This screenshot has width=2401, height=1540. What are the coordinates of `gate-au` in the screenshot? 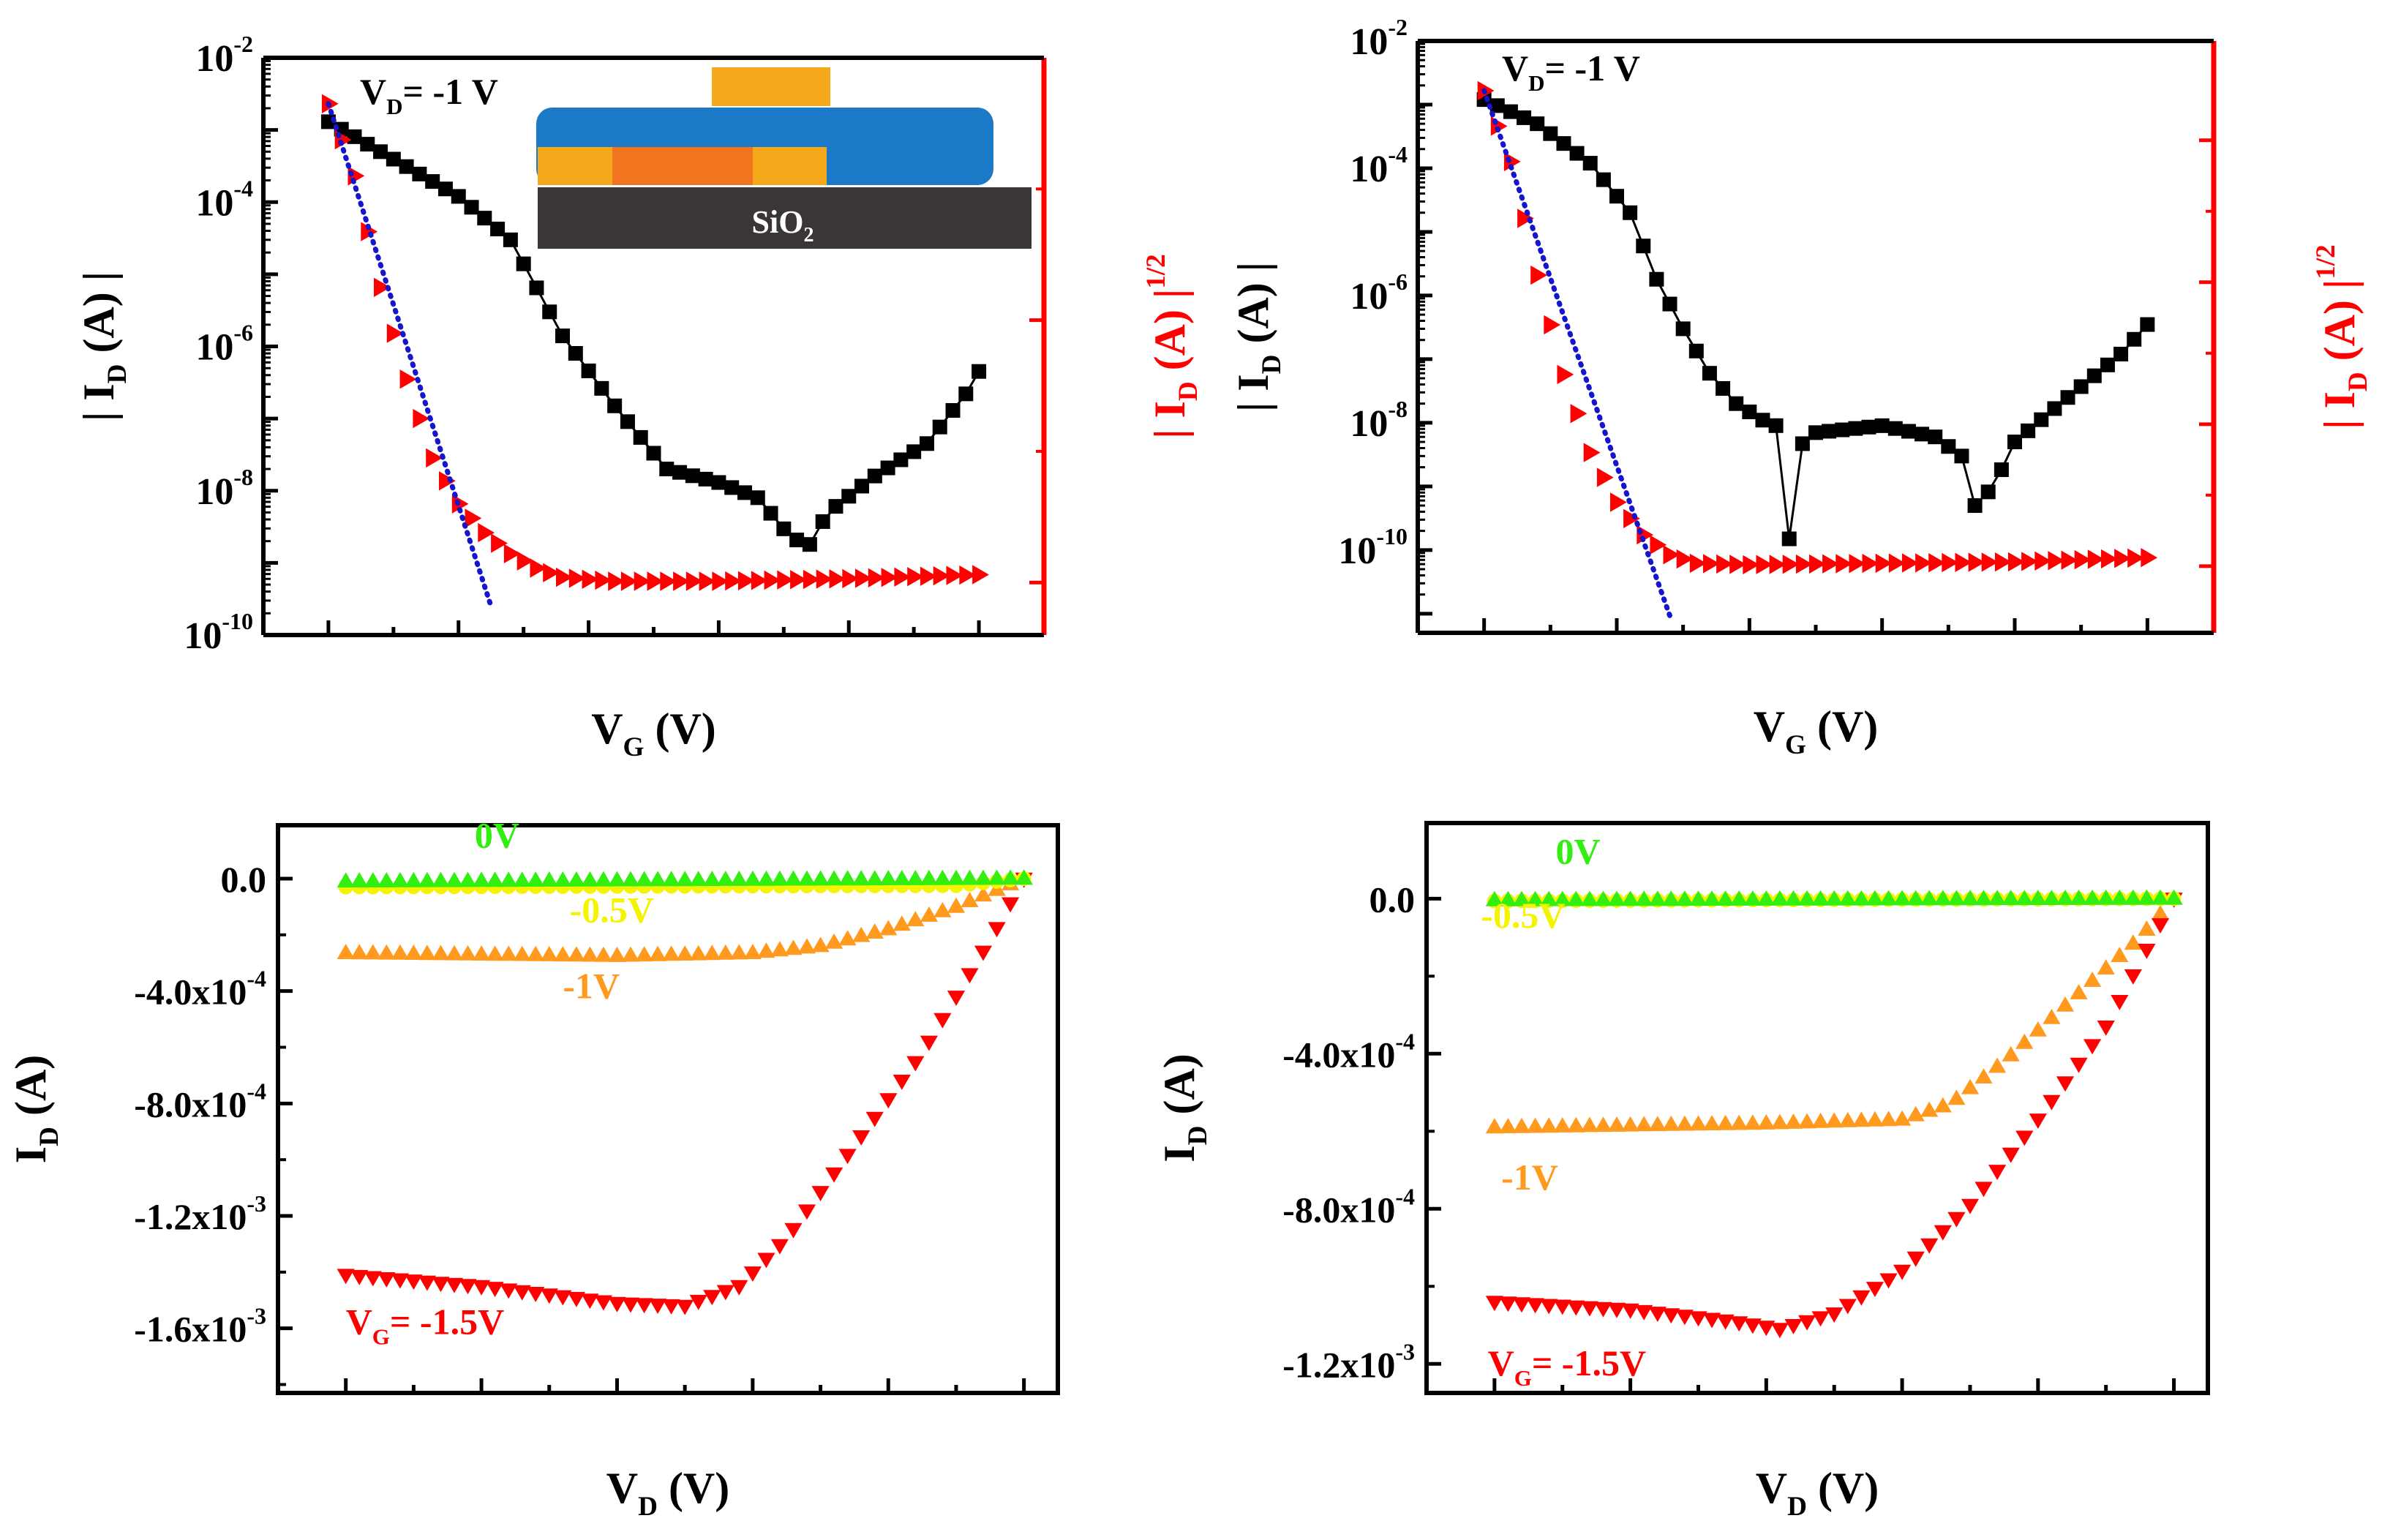 It's located at (771, 86).